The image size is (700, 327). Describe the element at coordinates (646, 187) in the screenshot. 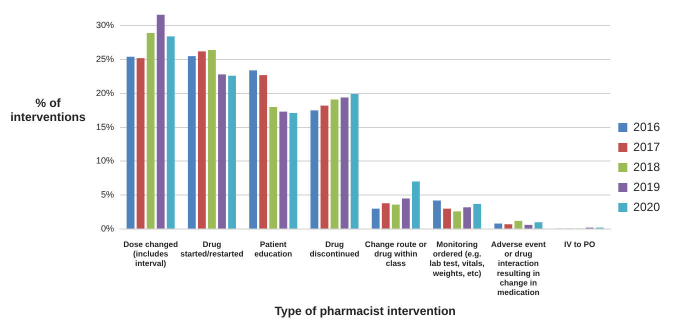

I see `legend-label: 2019` at that location.